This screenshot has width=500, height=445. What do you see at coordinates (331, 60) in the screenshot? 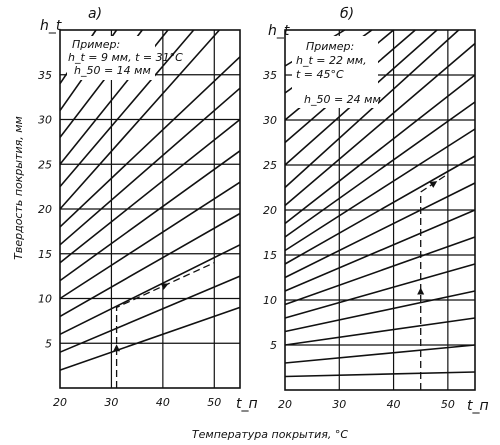
I see `example-line1-b: h_t = 22 мм,` at bounding box center [331, 60].